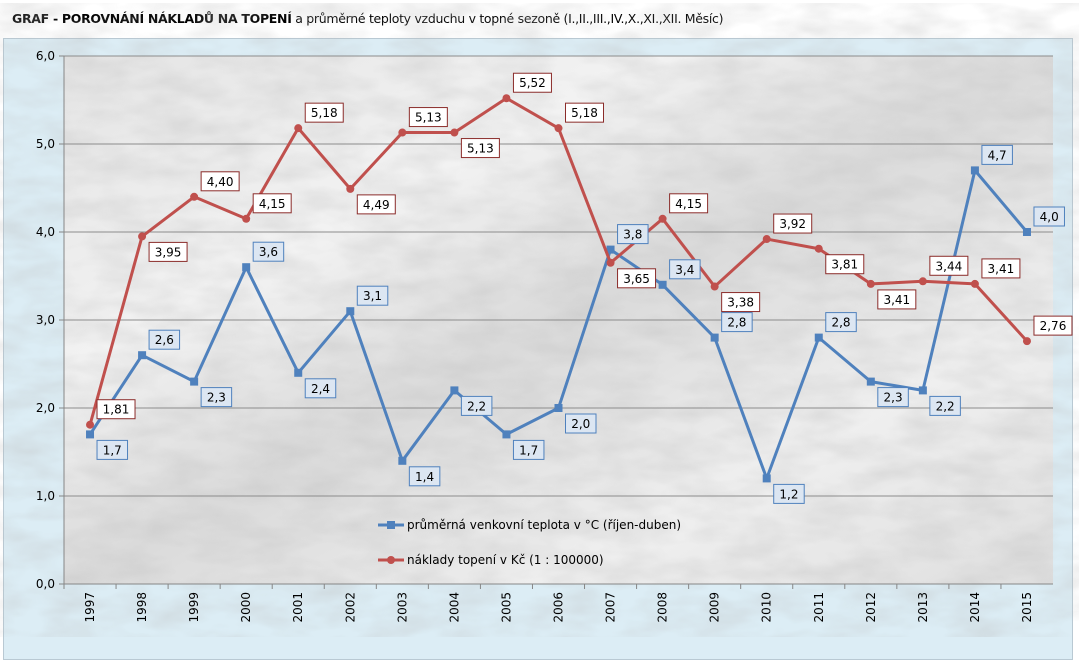  What do you see at coordinates (45, 584) in the screenshot?
I see `y-tick-label: 0,0` at bounding box center [45, 584].